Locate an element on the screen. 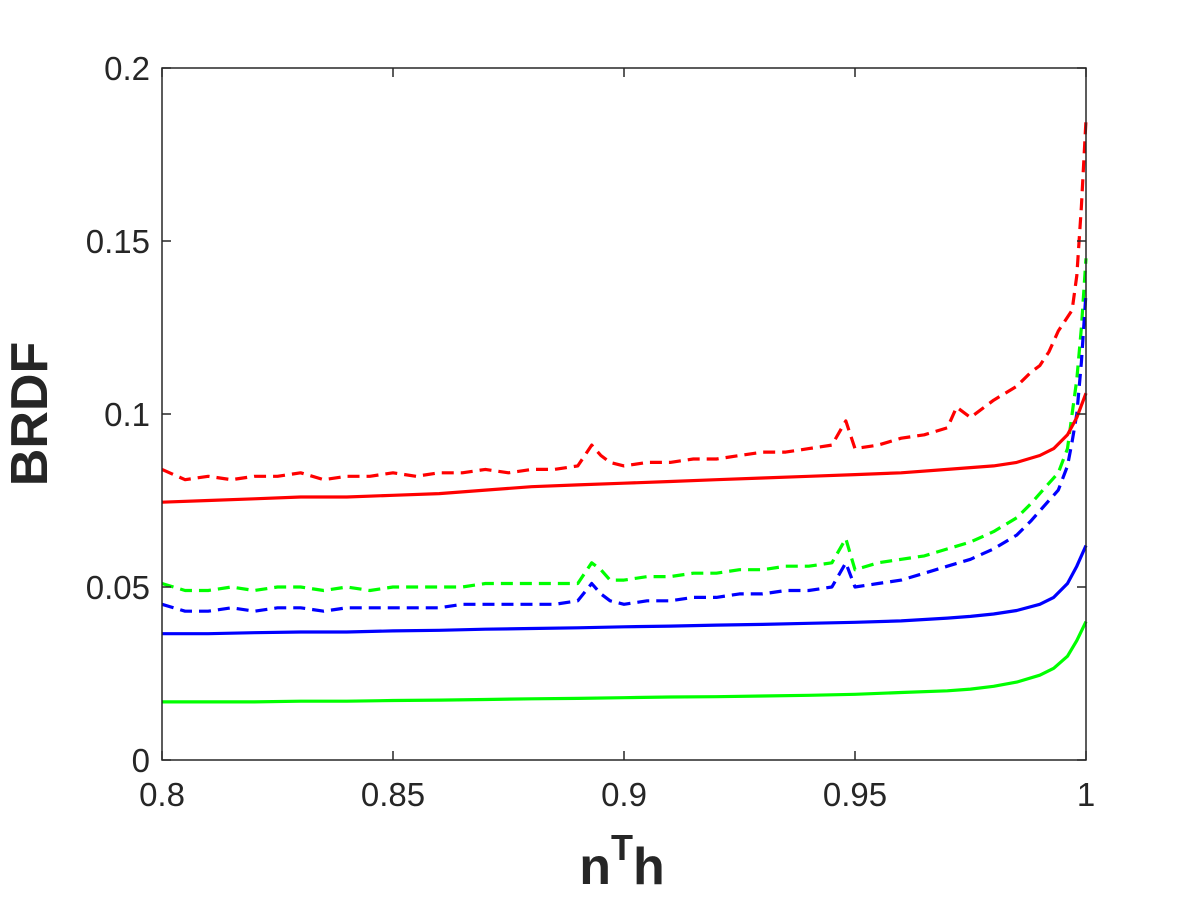 Image resolution: width=1200 pixels, height=900 pixels. y-tick-label: 0.2 is located at coordinates (127, 68).